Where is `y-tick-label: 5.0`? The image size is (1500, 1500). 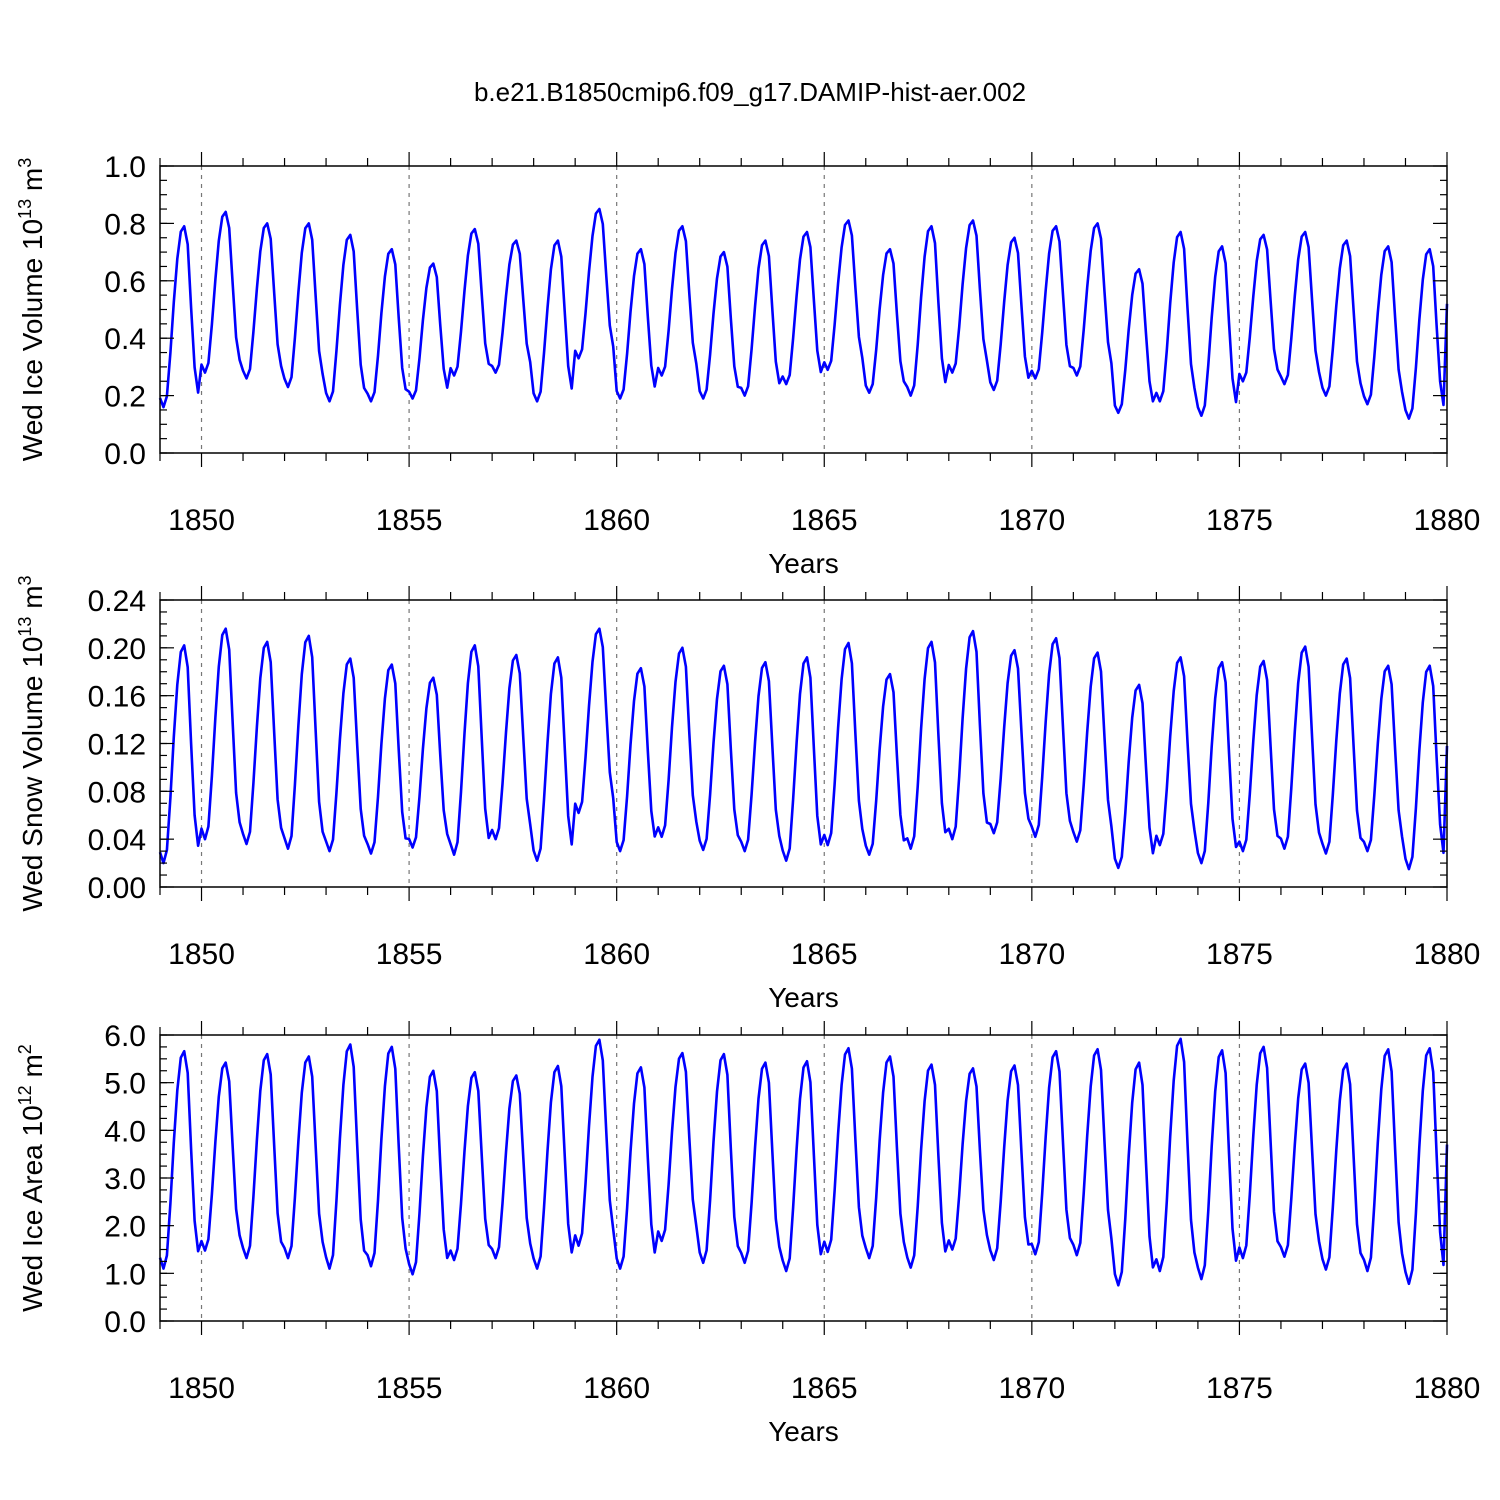
y-tick-label: 5.0 is located at coordinates (125, 1084).